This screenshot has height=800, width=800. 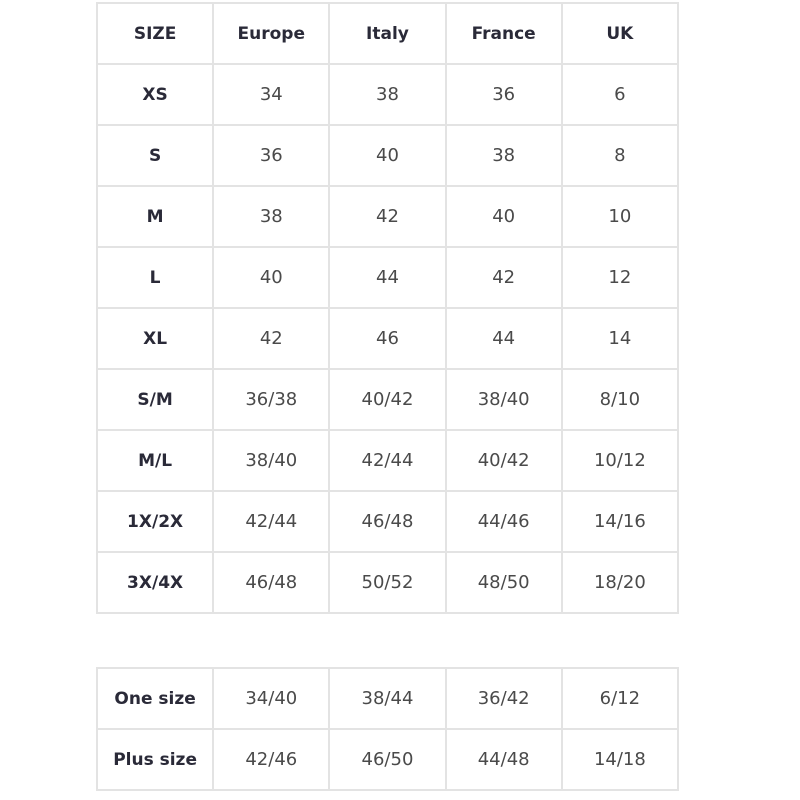 I want to click on size-label-cell: M, so click(x=155, y=216).